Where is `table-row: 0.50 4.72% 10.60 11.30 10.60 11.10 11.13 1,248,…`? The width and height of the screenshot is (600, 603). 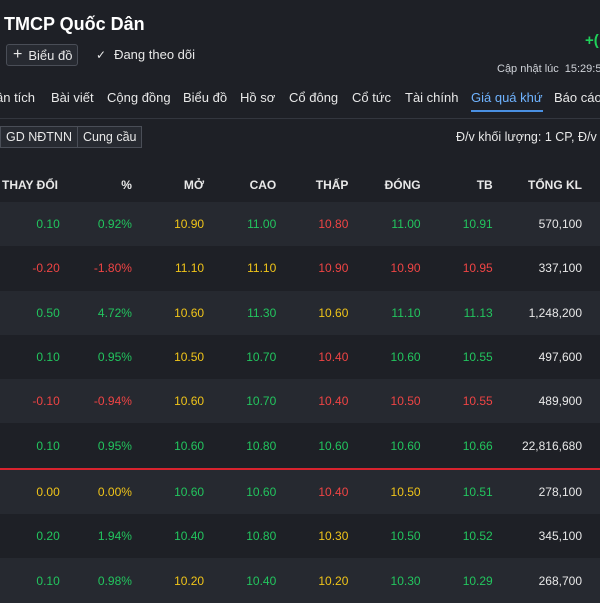
table-row: 0.50 4.72% 10.60 11.30 10.60 11.10 11.13 1,248,… is located at coordinates (300, 312).